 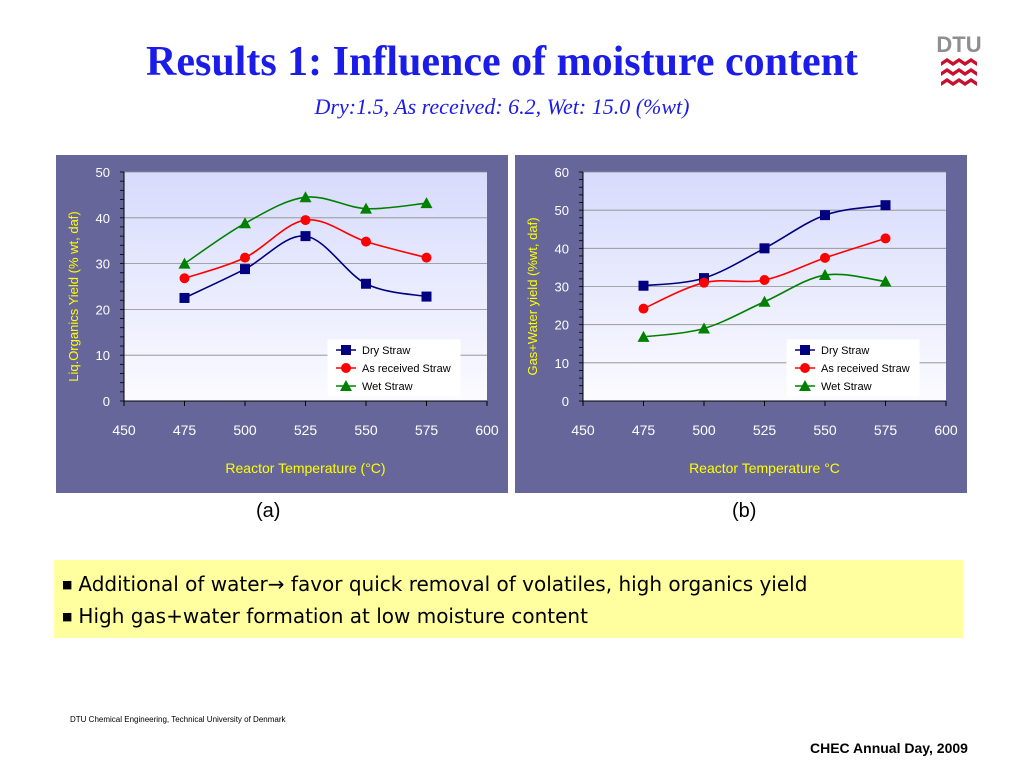 What do you see at coordinates (889, 748) in the screenshot?
I see `footer-event: CHEC Annual Day, 2009` at bounding box center [889, 748].